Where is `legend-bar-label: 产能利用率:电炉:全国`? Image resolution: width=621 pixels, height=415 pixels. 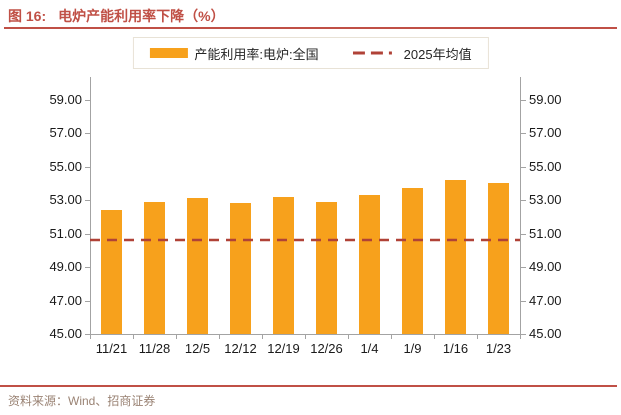 legend-bar-label: 产能利用率:电炉:全国 is located at coordinates (256, 54).